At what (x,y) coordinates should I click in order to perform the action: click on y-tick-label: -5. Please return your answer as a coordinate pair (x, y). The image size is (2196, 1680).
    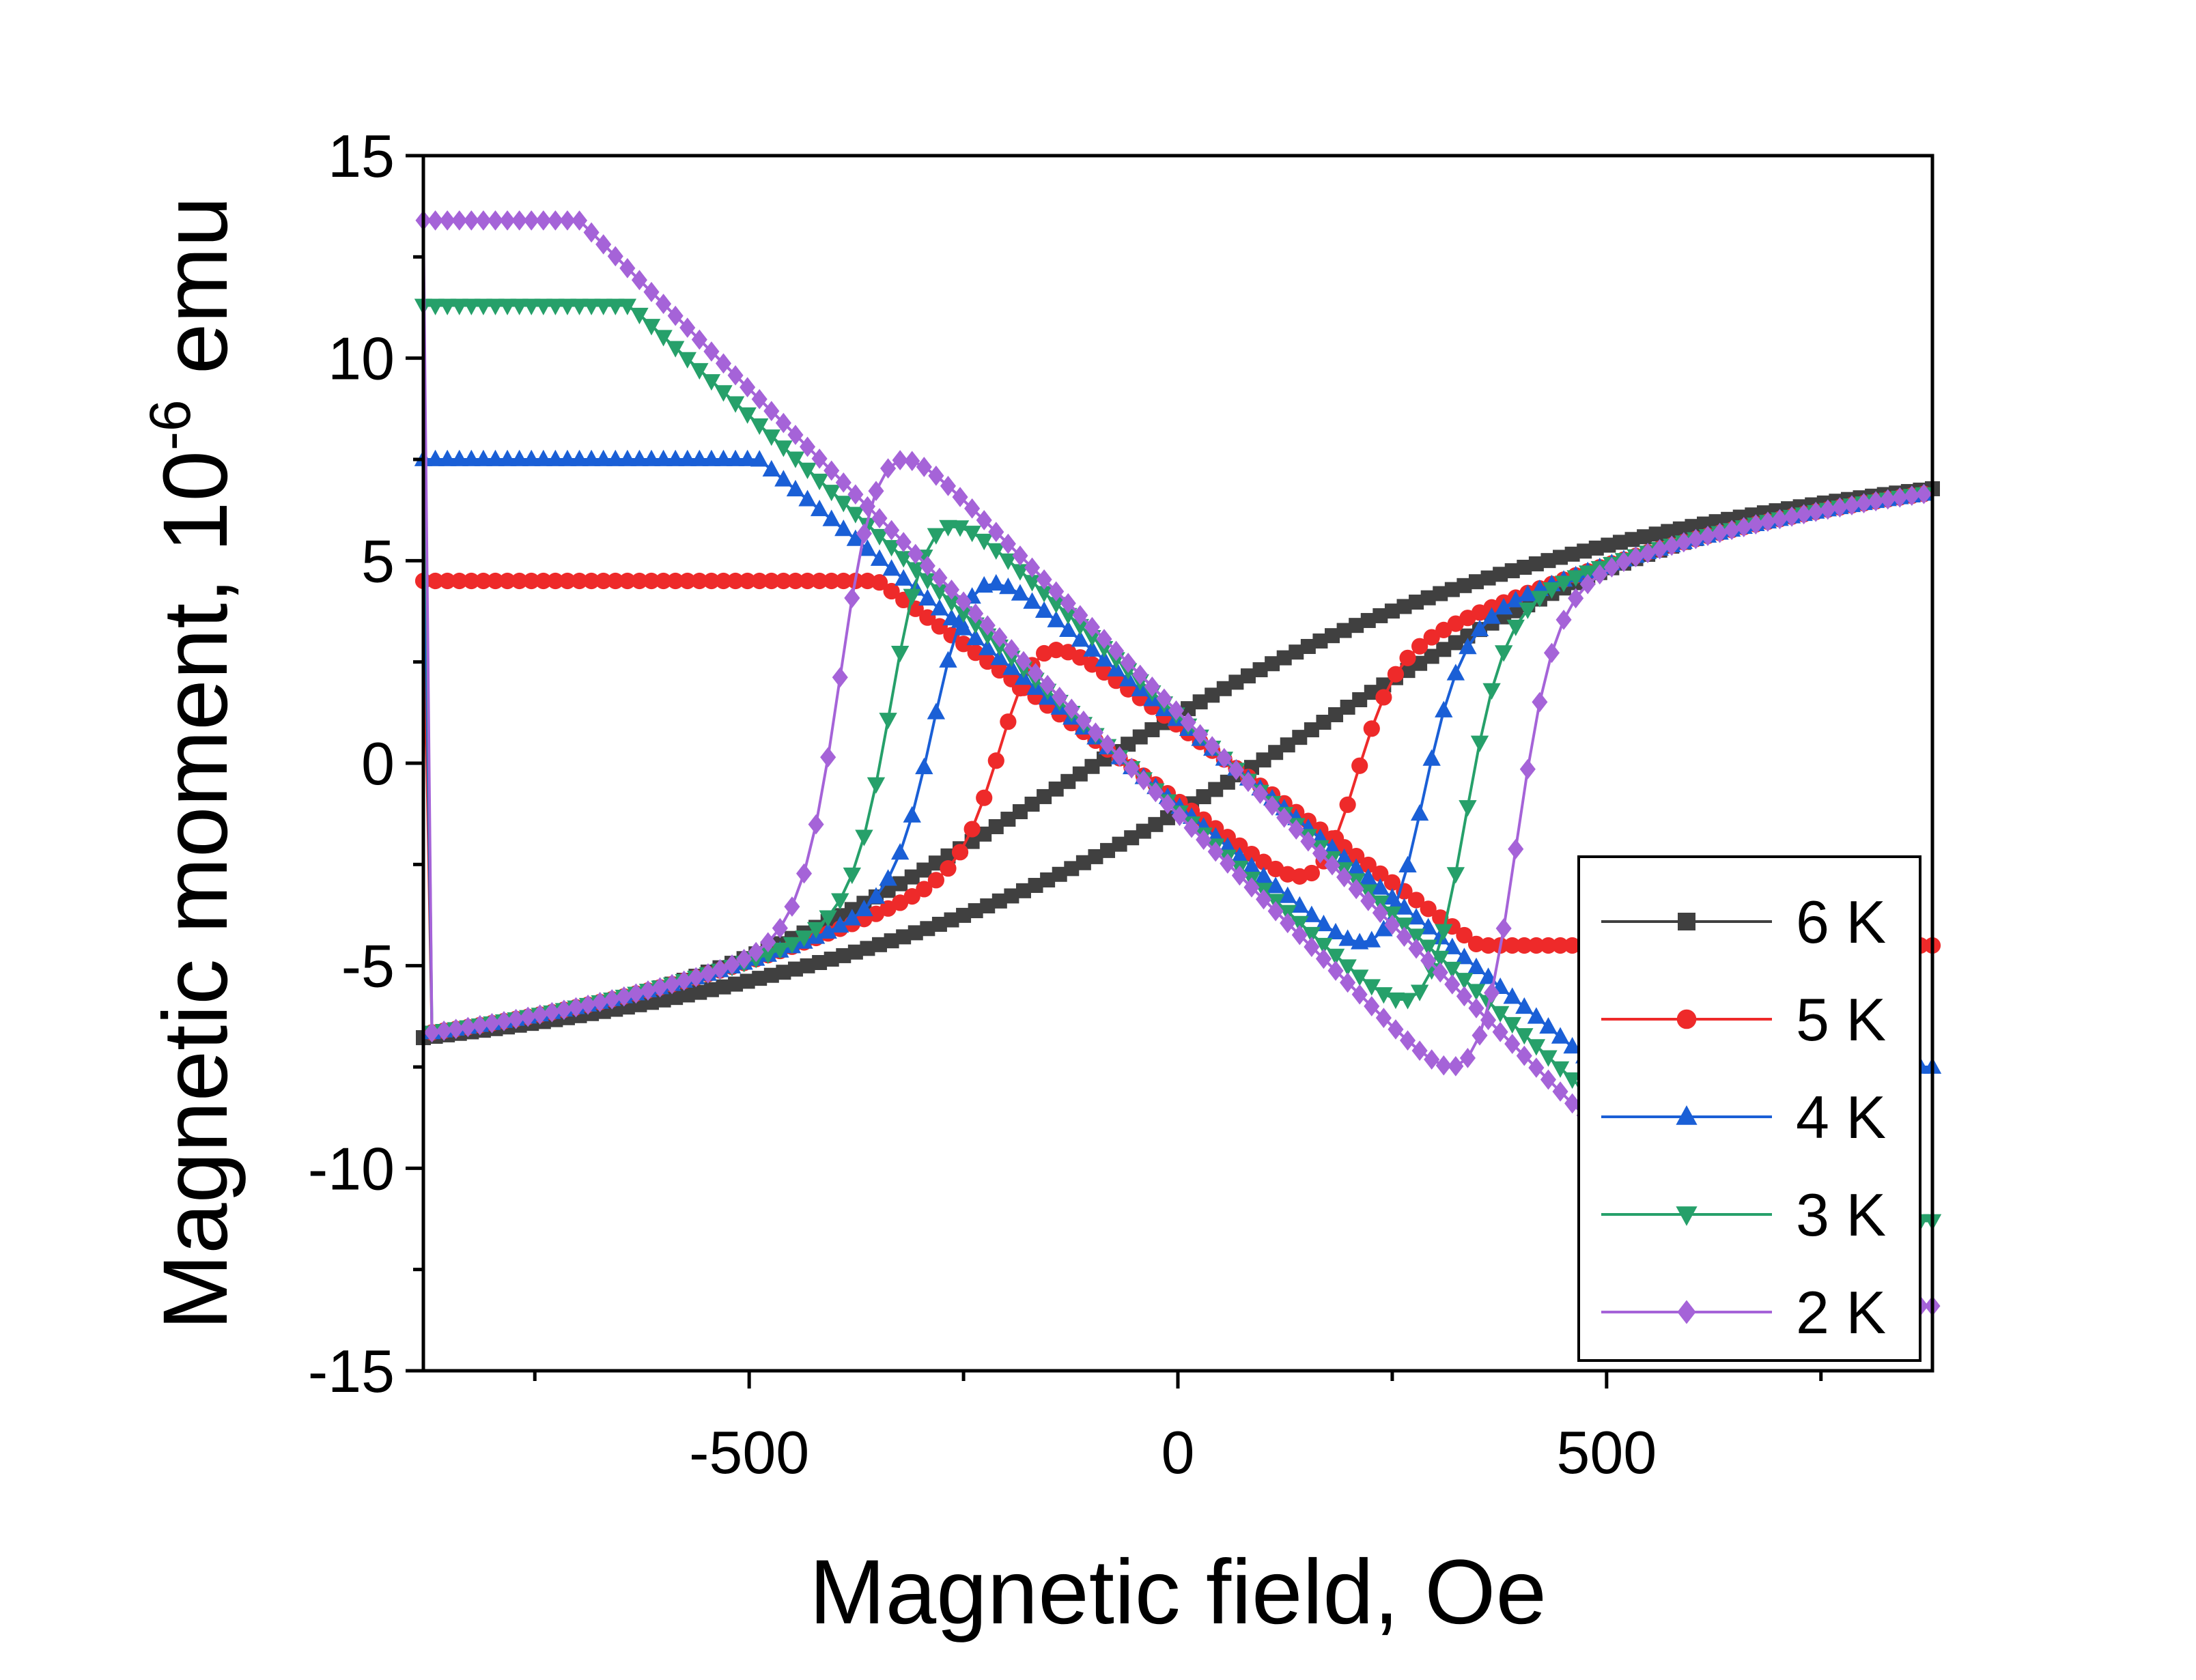
    Looking at the image, I should click on (368, 966).